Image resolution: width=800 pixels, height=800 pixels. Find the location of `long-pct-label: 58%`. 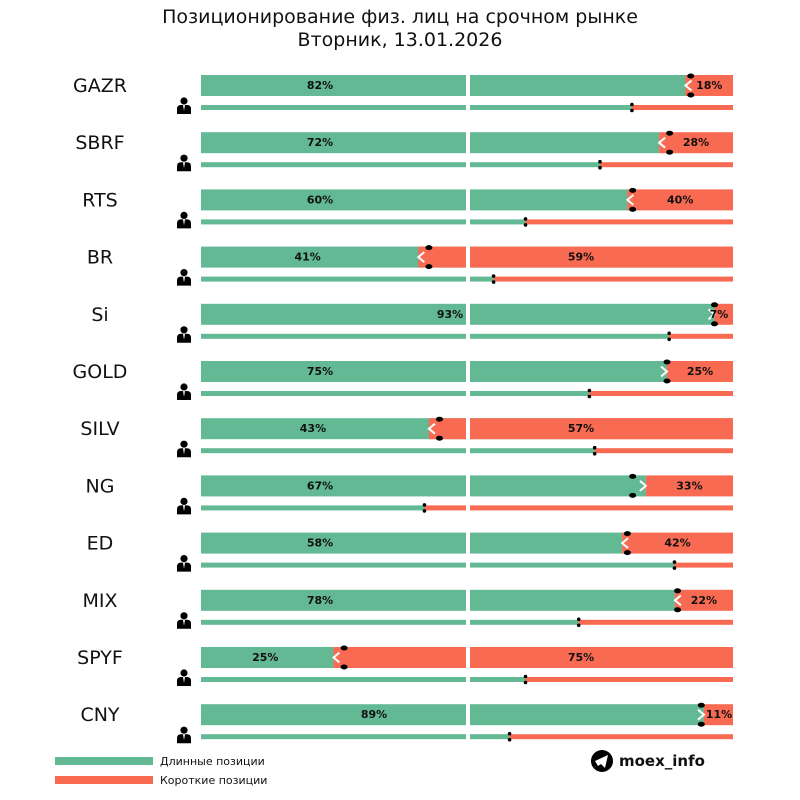

long-pct-label: 58% is located at coordinates (320, 543).